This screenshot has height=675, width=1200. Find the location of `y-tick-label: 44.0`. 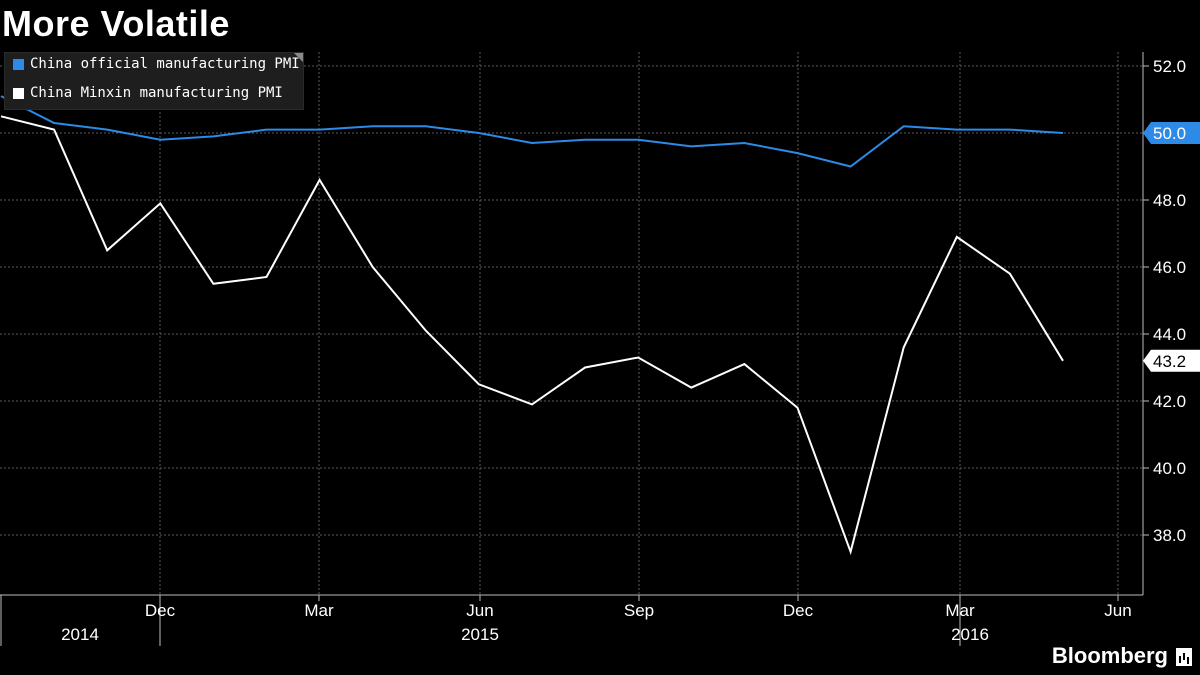

y-tick-label: 44.0 is located at coordinates (1169, 334).